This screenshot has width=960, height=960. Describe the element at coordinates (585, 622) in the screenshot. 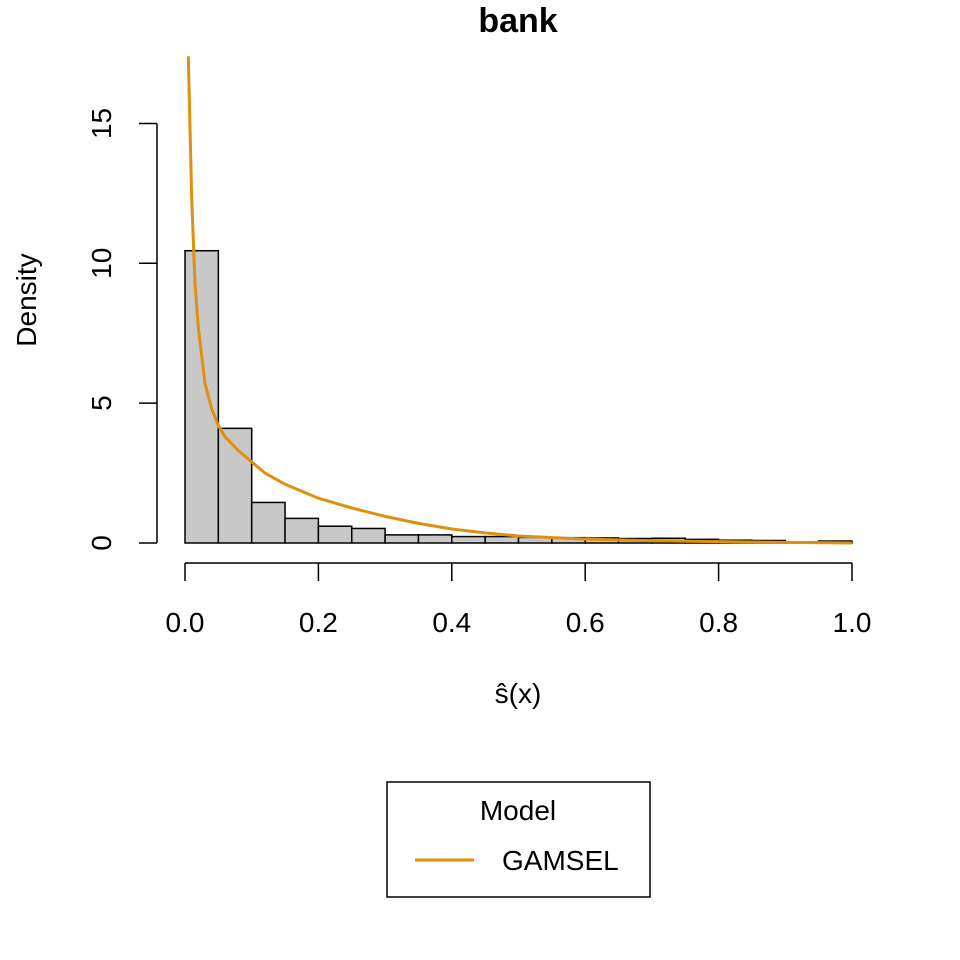

I see `x-tick-label: 0.6` at that location.